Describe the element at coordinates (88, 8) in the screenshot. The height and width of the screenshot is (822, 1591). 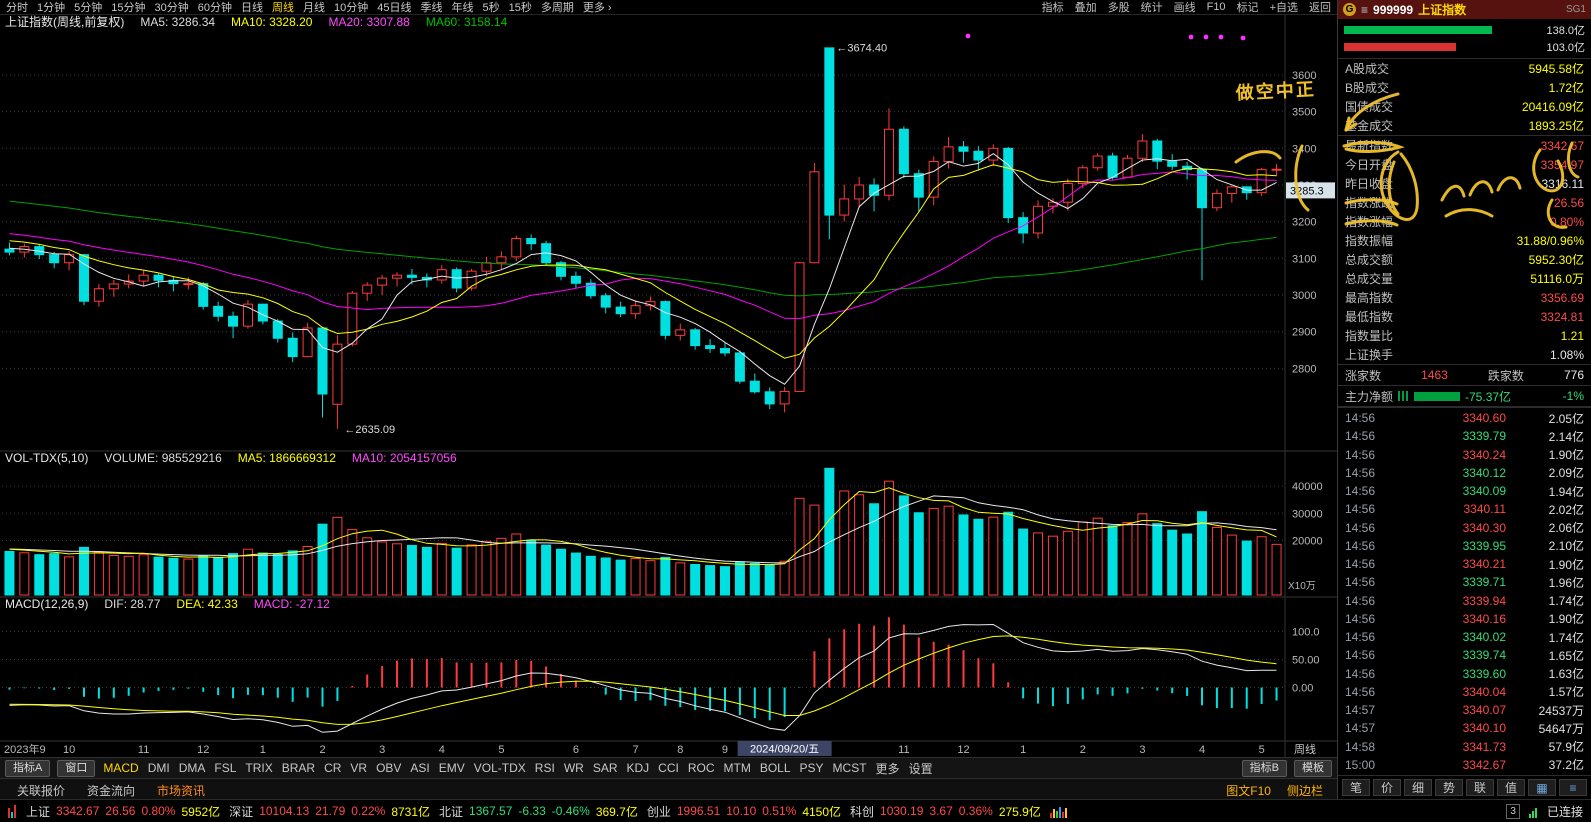
I see `period-item: 5分钟` at that location.